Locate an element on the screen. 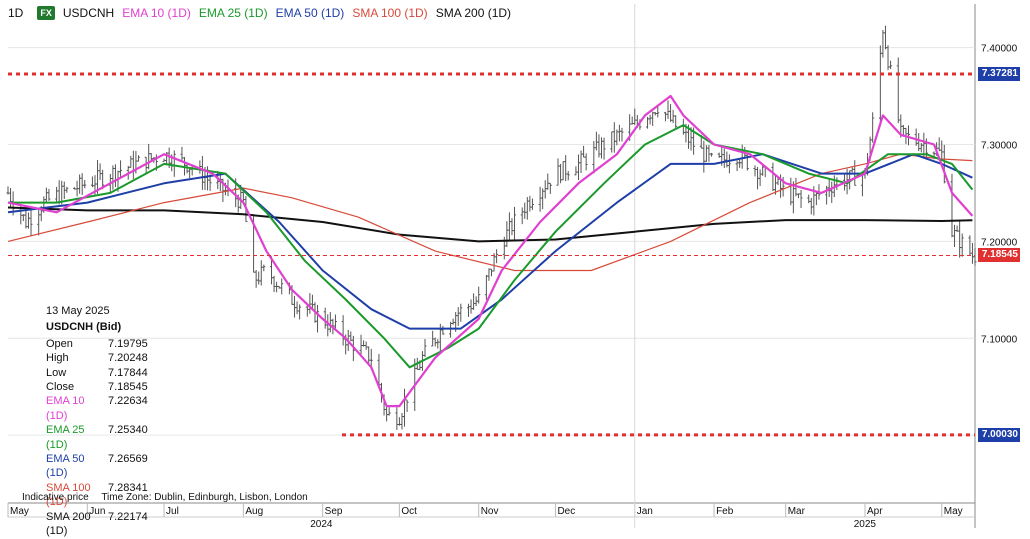  info-label: Open is located at coordinates (59, 343).